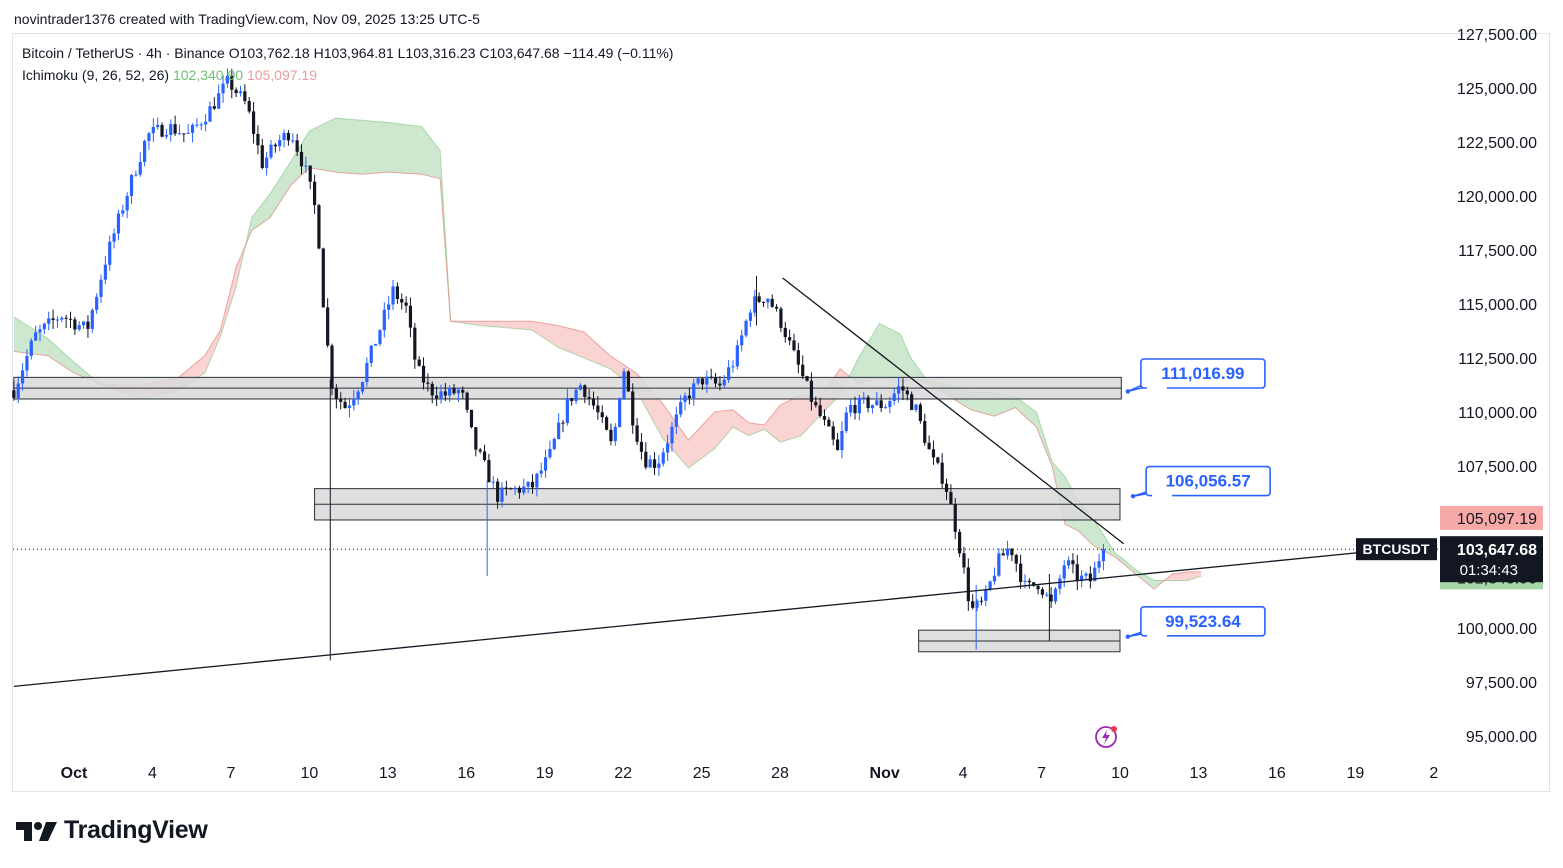 This screenshot has width=1563, height=868. What do you see at coordinates (1497, 143) in the screenshot?
I see `y-tick-label: 122,500.00` at bounding box center [1497, 143].